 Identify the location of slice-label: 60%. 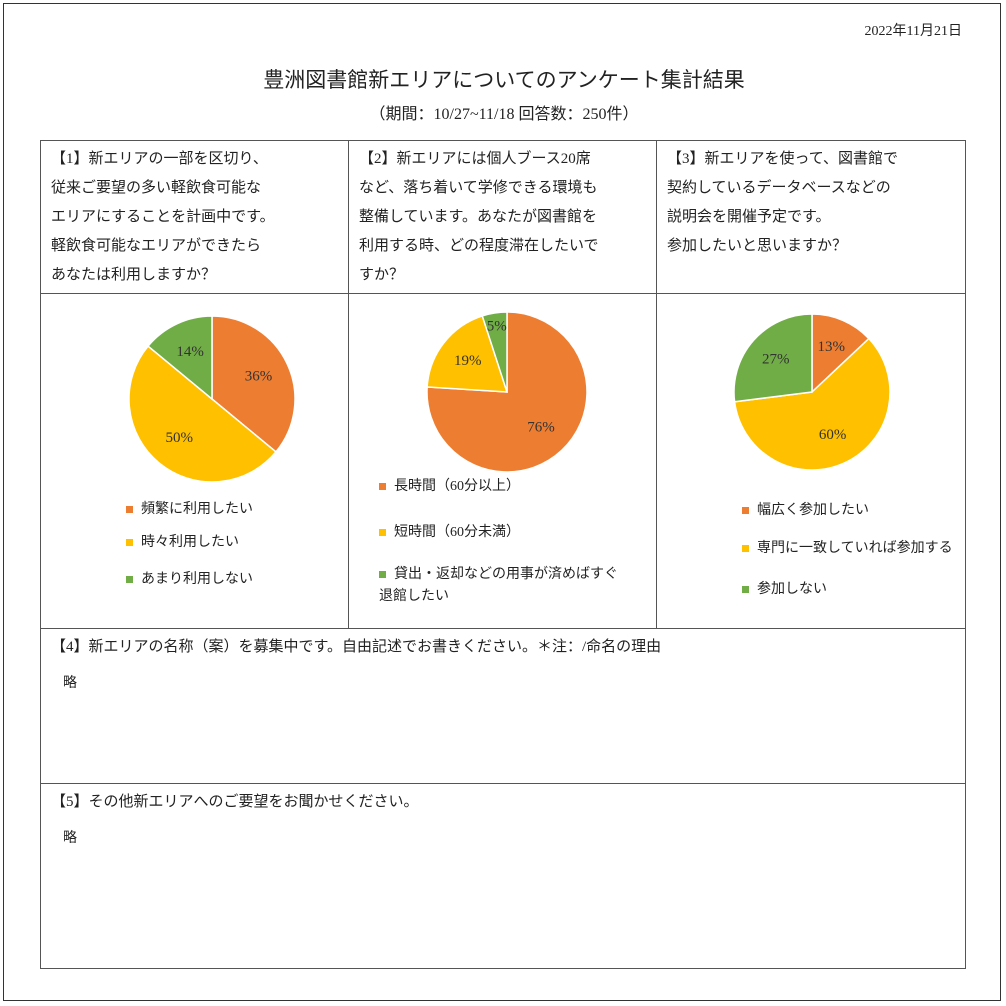
(833, 435).